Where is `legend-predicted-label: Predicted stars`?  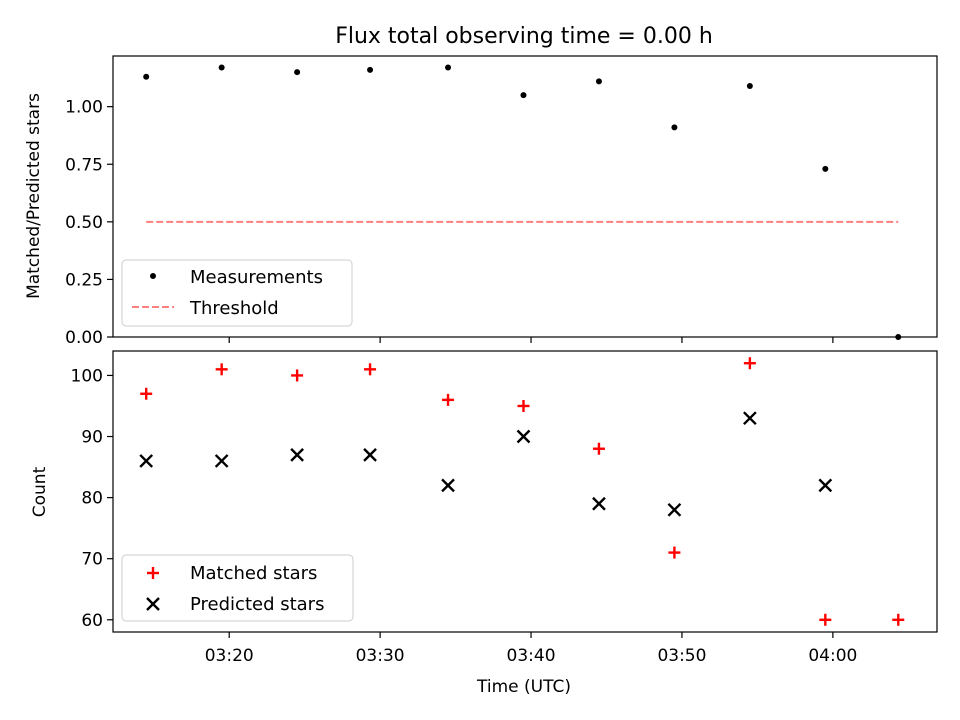 legend-predicted-label: Predicted stars is located at coordinates (257, 604).